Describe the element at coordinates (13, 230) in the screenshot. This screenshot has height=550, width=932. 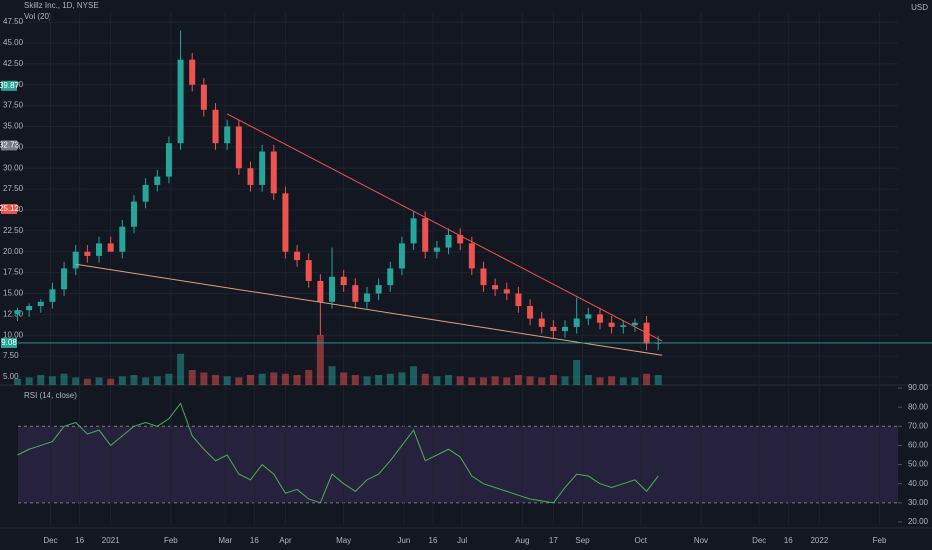
I see `y-tick-label: 22.50` at that location.